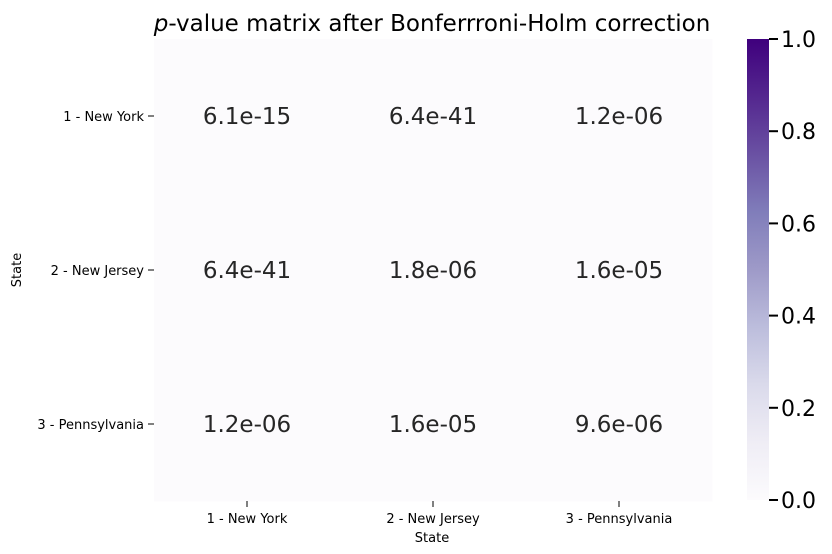  What do you see at coordinates (798, 409) in the screenshot?
I see `colorbar-tick-label: 0.2` at bounding box center [798, 409].